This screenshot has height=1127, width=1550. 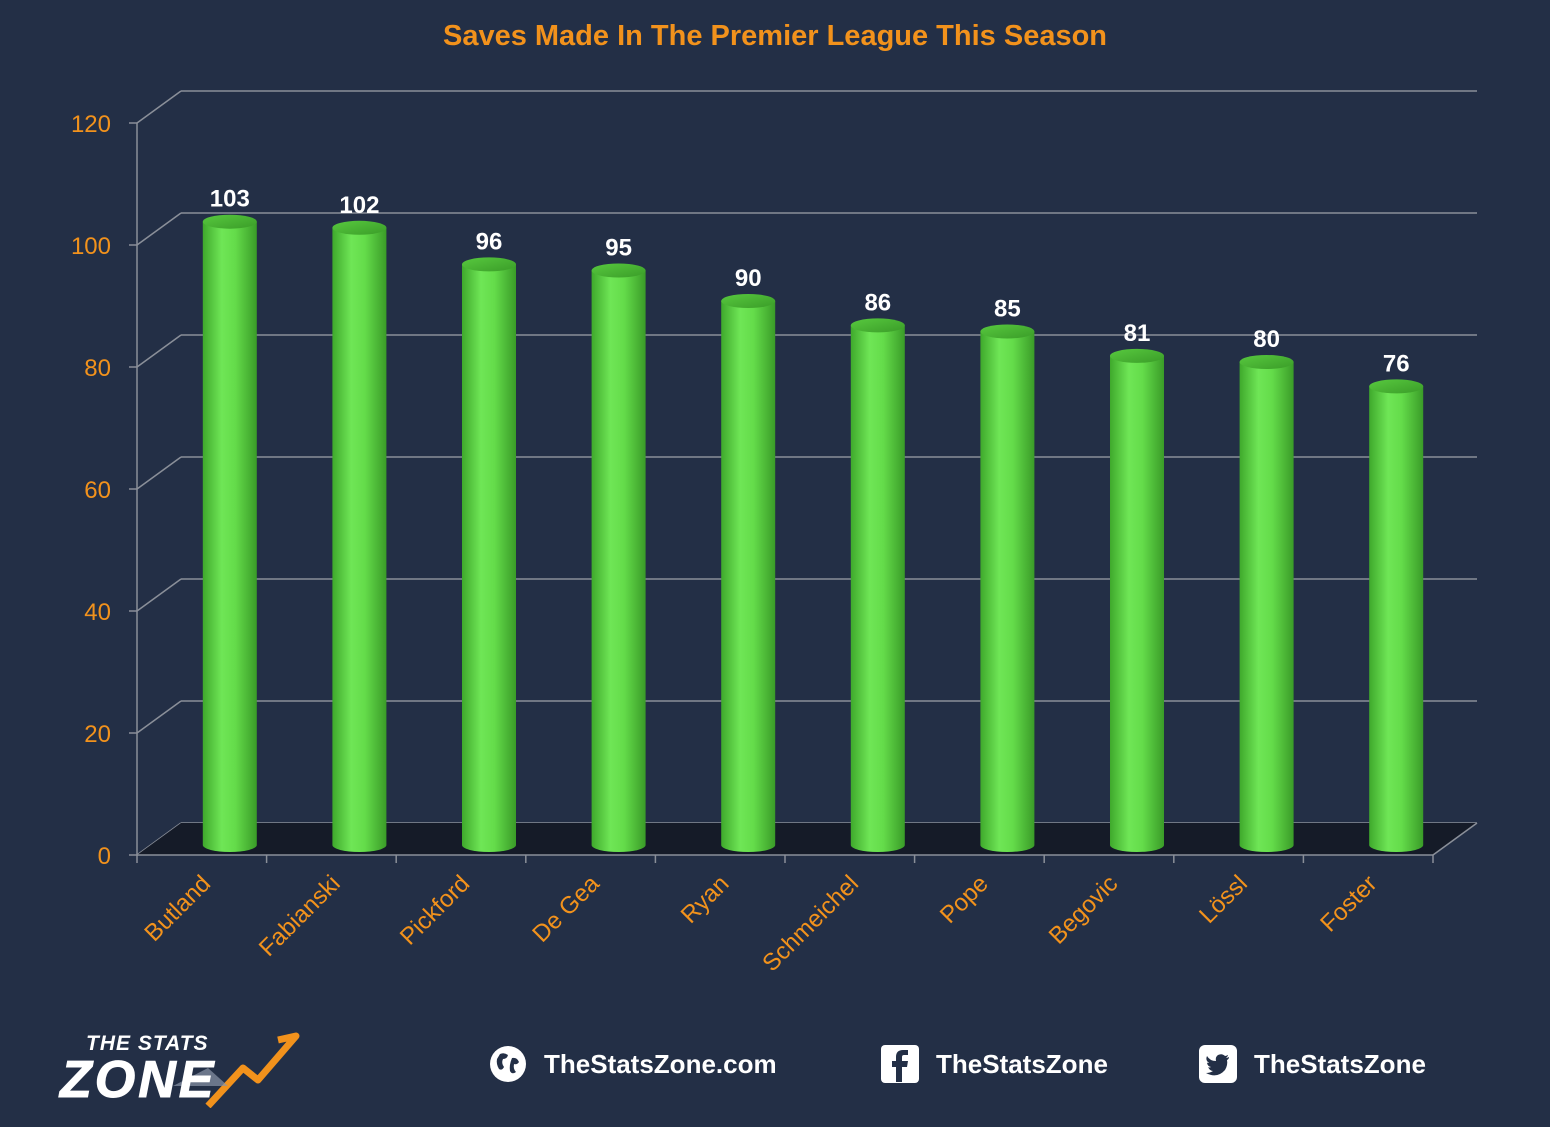 I want to click on x-tick-label: Ryan, so click(x=705, y=899).